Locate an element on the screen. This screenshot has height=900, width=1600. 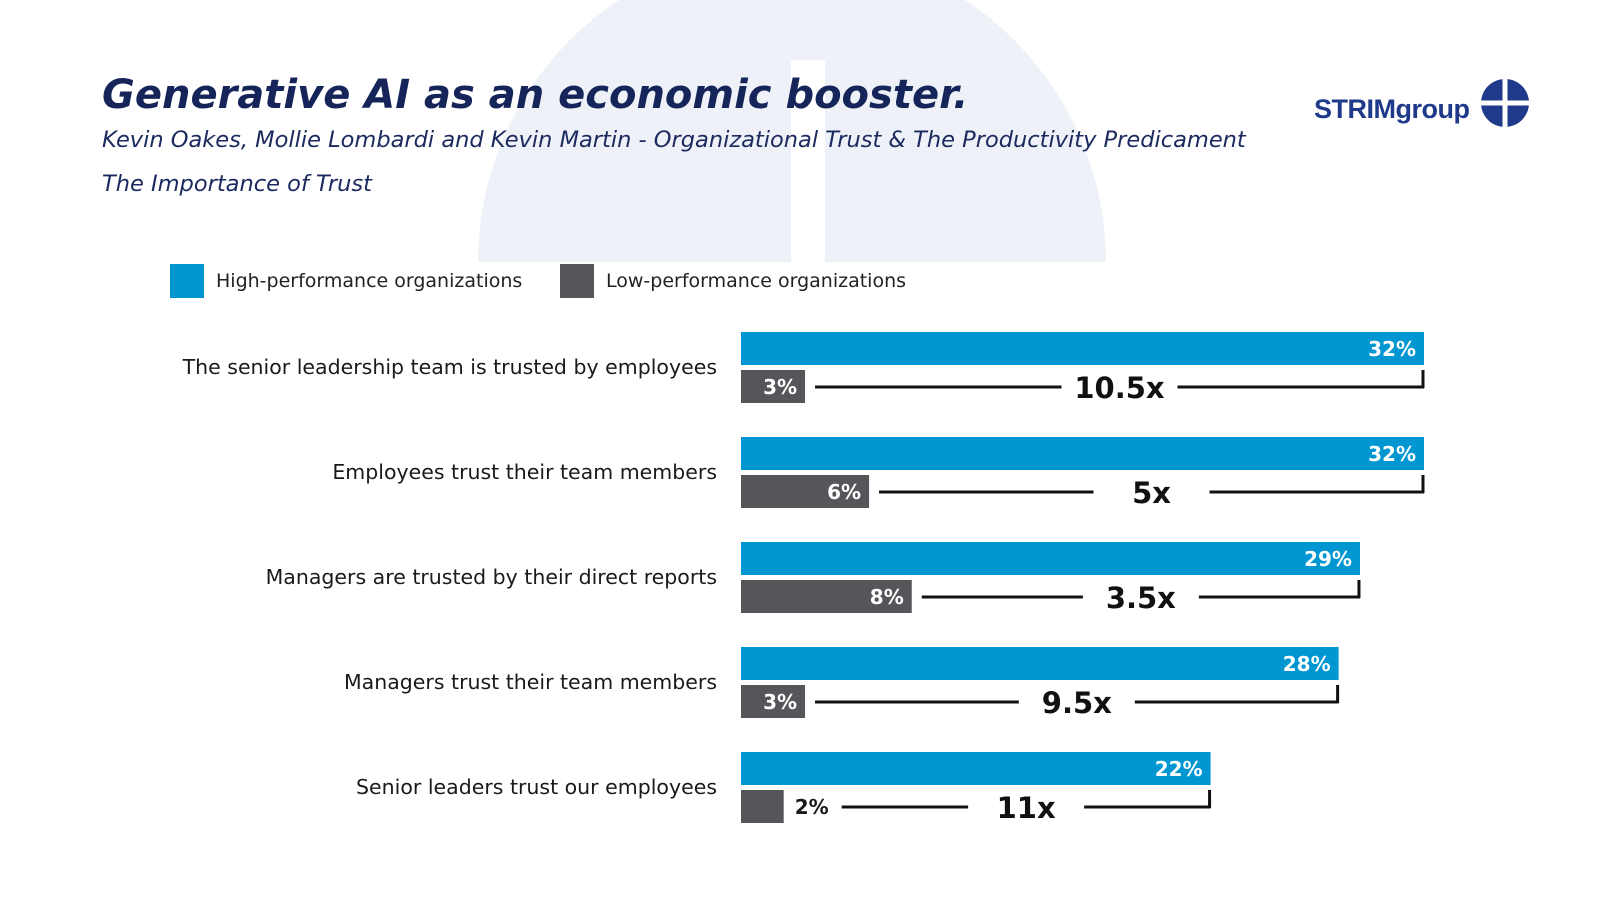
page-subtitle-secondary: The Importance of Trust is located at coordinates (237, 184).